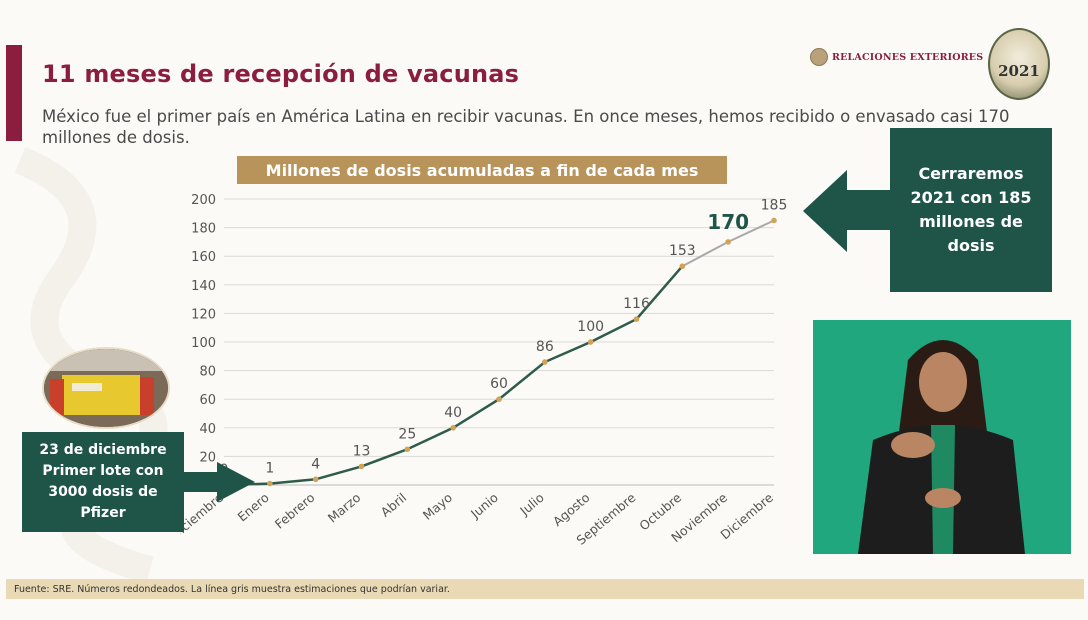 This screenshot has height=620, width=1088. I want to click on y-tick-label: 20, so click(207, 457).